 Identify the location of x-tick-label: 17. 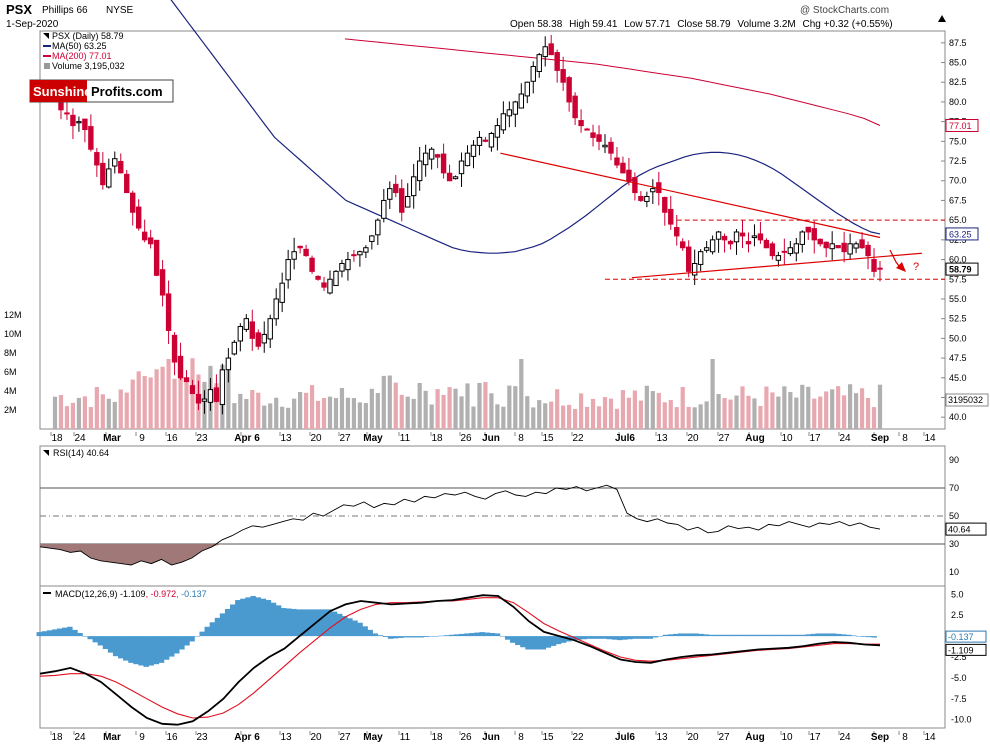
(815, 438).